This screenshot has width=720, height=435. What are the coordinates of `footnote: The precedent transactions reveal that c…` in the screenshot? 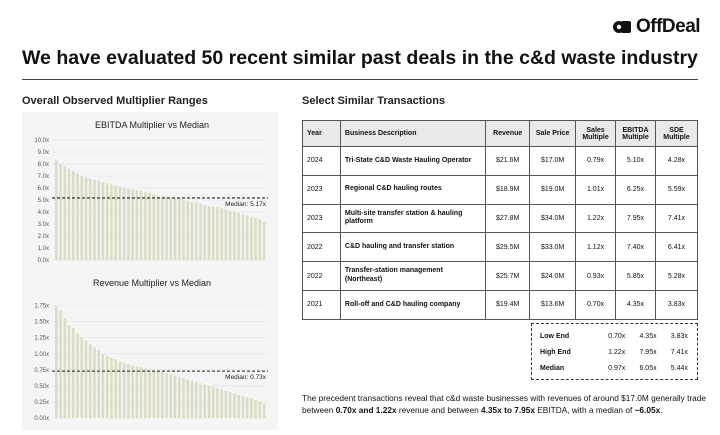 It's located at (504, 404).